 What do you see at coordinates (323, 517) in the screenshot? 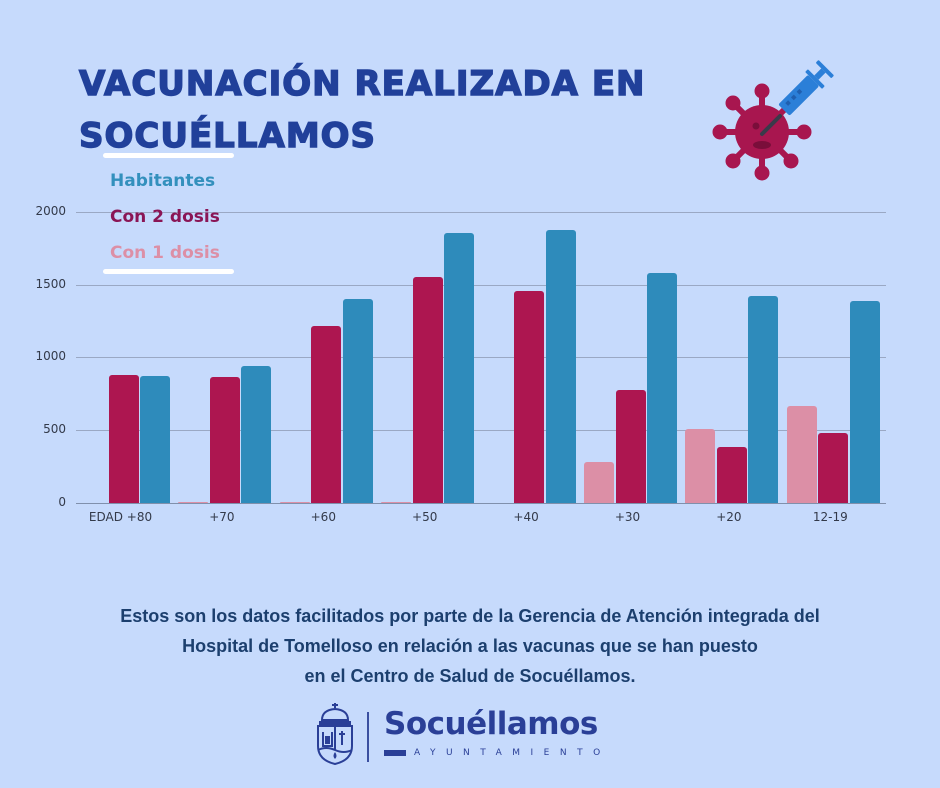
I see `x-tick-label: +60` at bounding box center [323, 517].